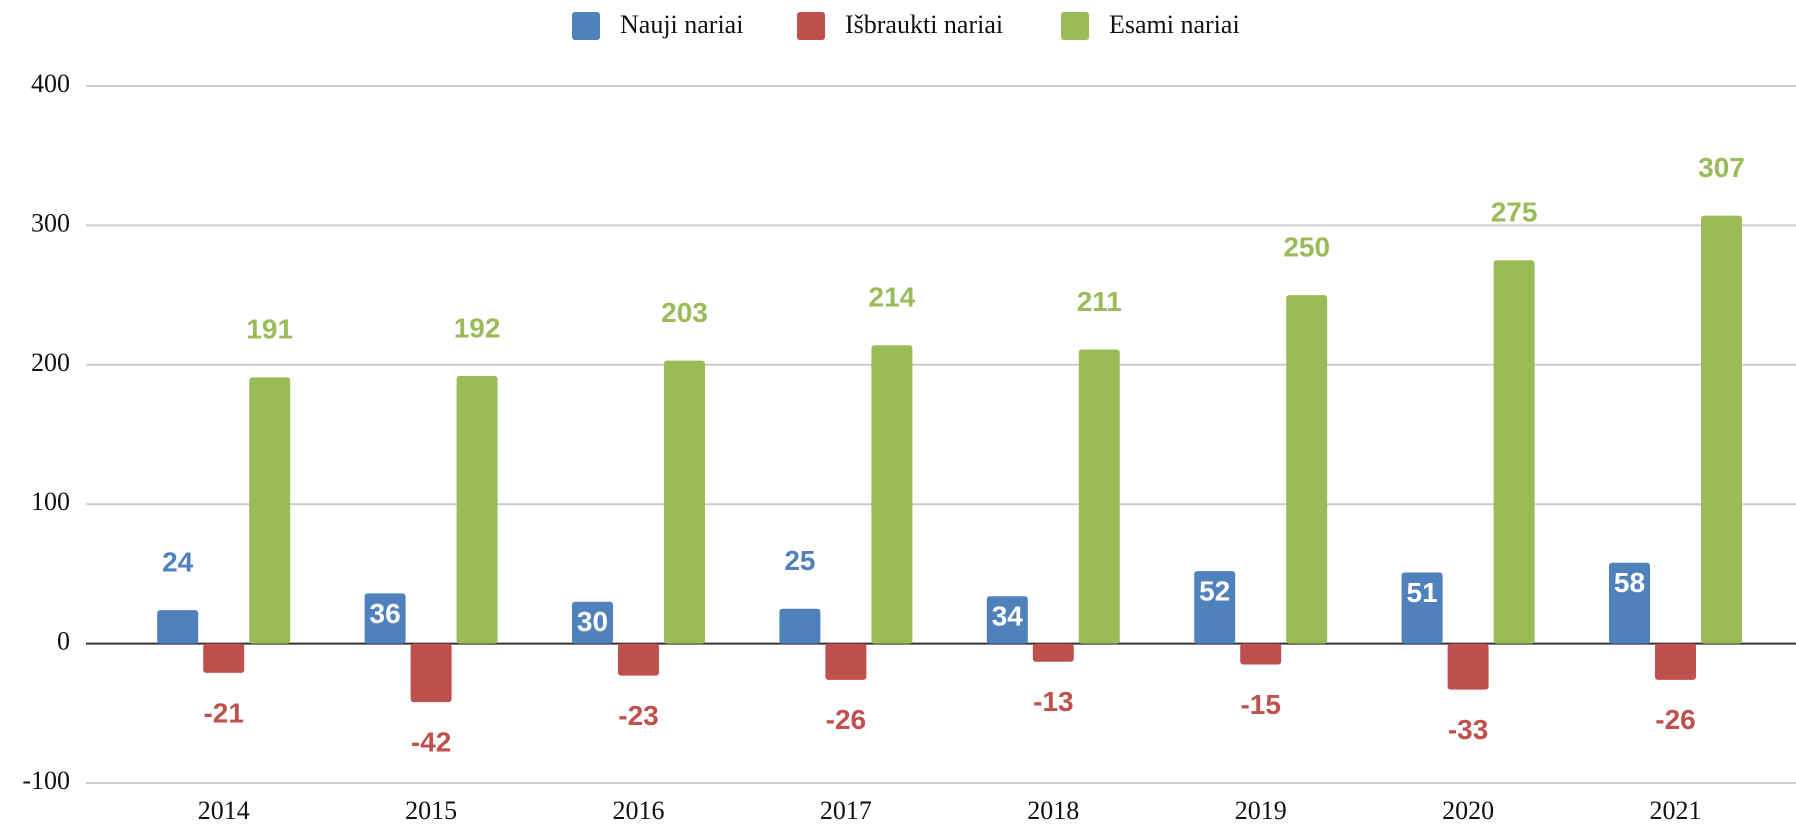  Describe the element at coordinates (385, 613) in the screenshot. I see `data-label: 36` at that location.